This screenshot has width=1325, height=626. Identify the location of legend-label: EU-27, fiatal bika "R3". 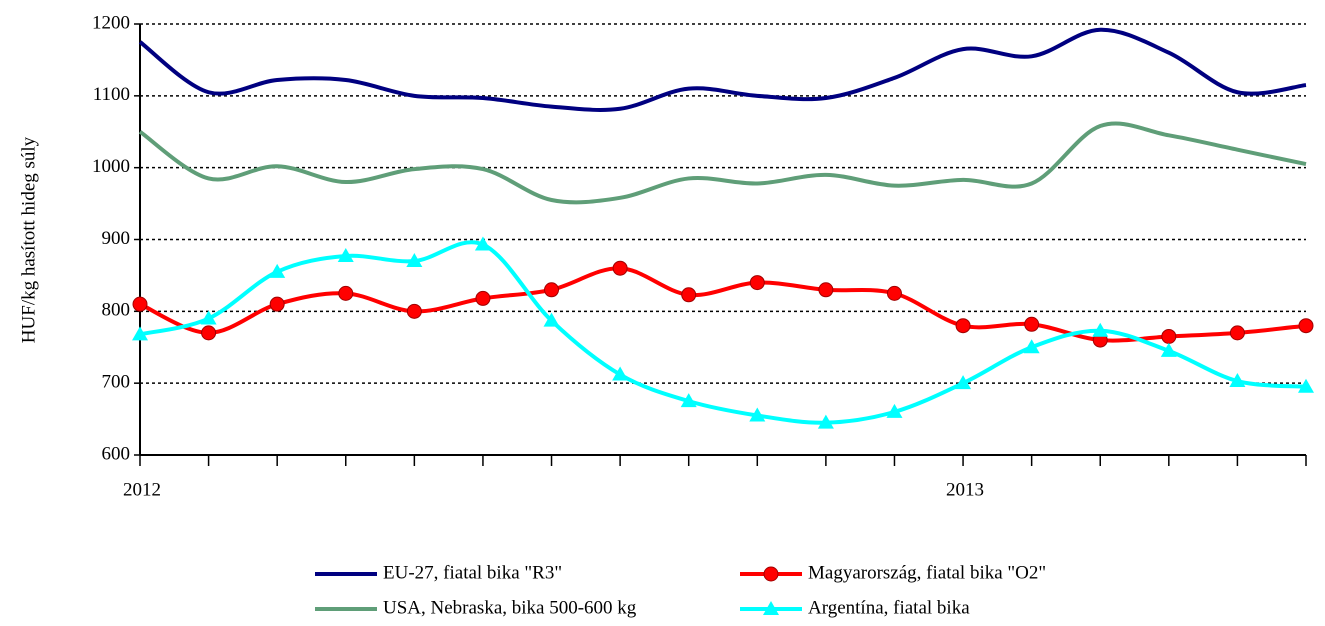
(472, 572).